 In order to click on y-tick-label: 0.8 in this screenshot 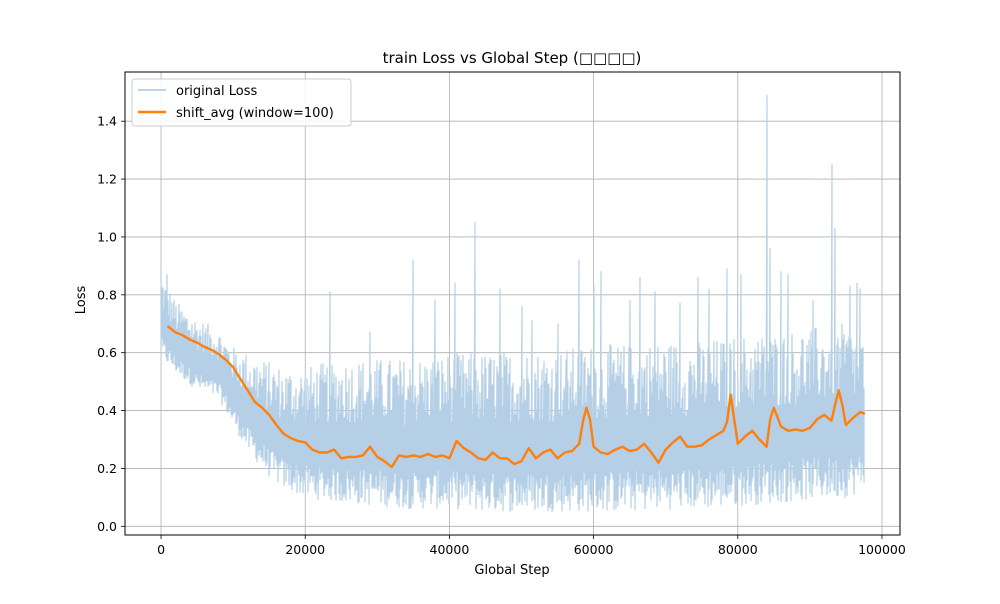, I will do `click(107, 294)`.